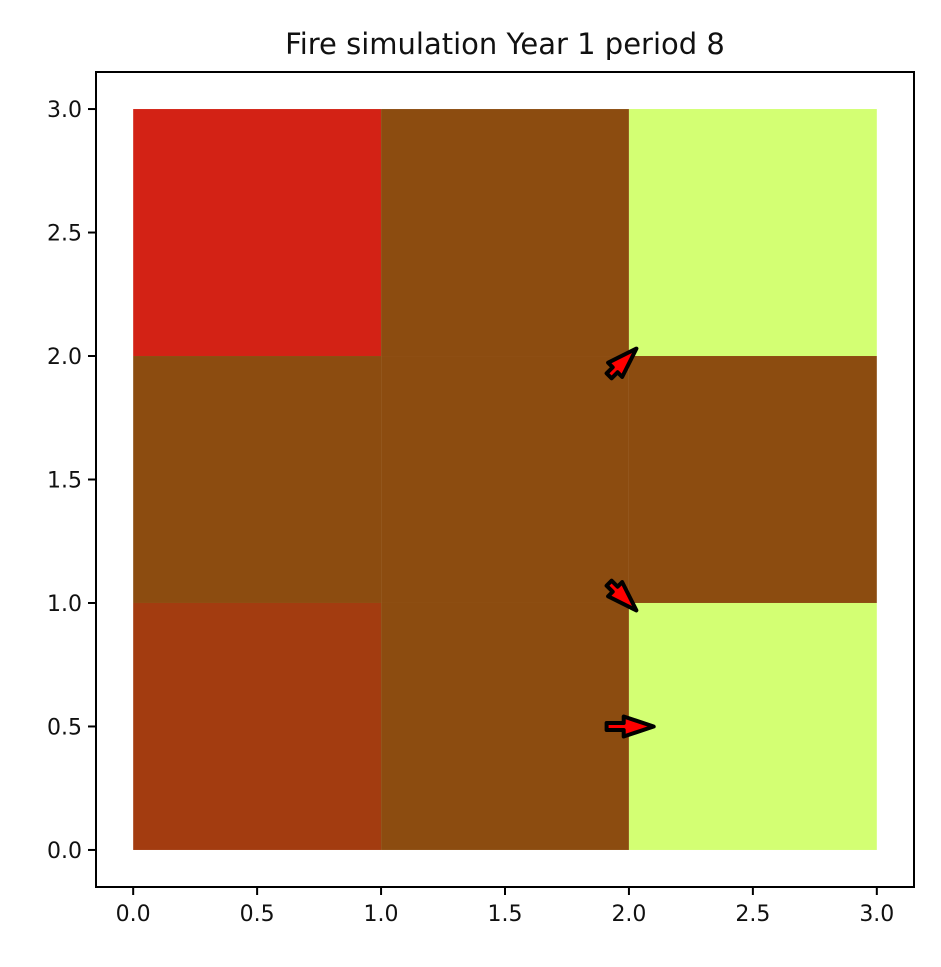 This screenshot has height=967, width=941. Describe the element at coordinates (64, 727) in the screenshot. I see `y-tick-label: 0.5` at that location.